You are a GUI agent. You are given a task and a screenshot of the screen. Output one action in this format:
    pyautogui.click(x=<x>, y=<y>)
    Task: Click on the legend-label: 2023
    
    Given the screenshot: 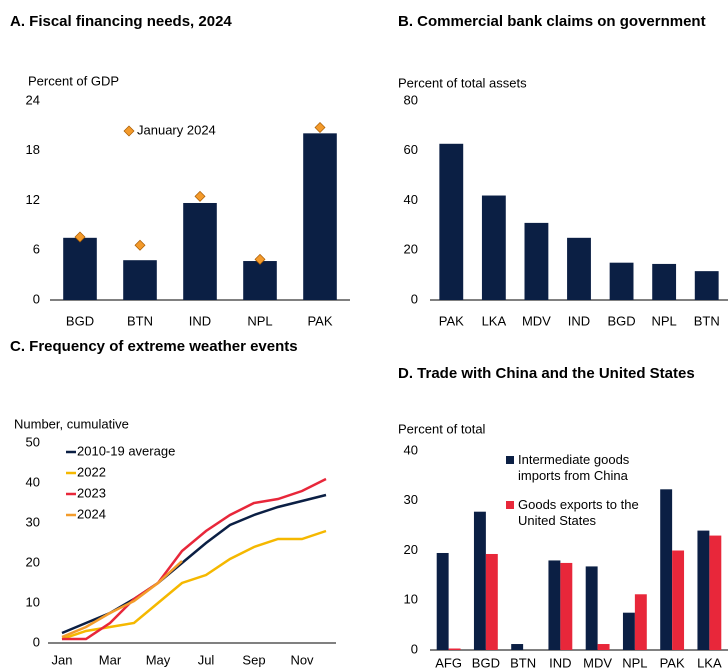 What is the action you would take?
    pyautogui.click(x=91, y=492)
    